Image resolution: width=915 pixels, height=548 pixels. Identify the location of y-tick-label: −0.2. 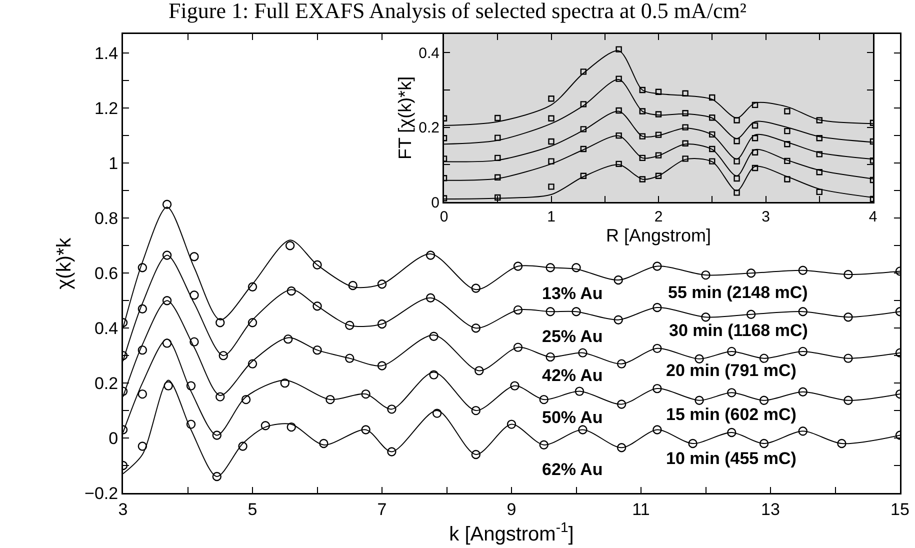
(101, 493).